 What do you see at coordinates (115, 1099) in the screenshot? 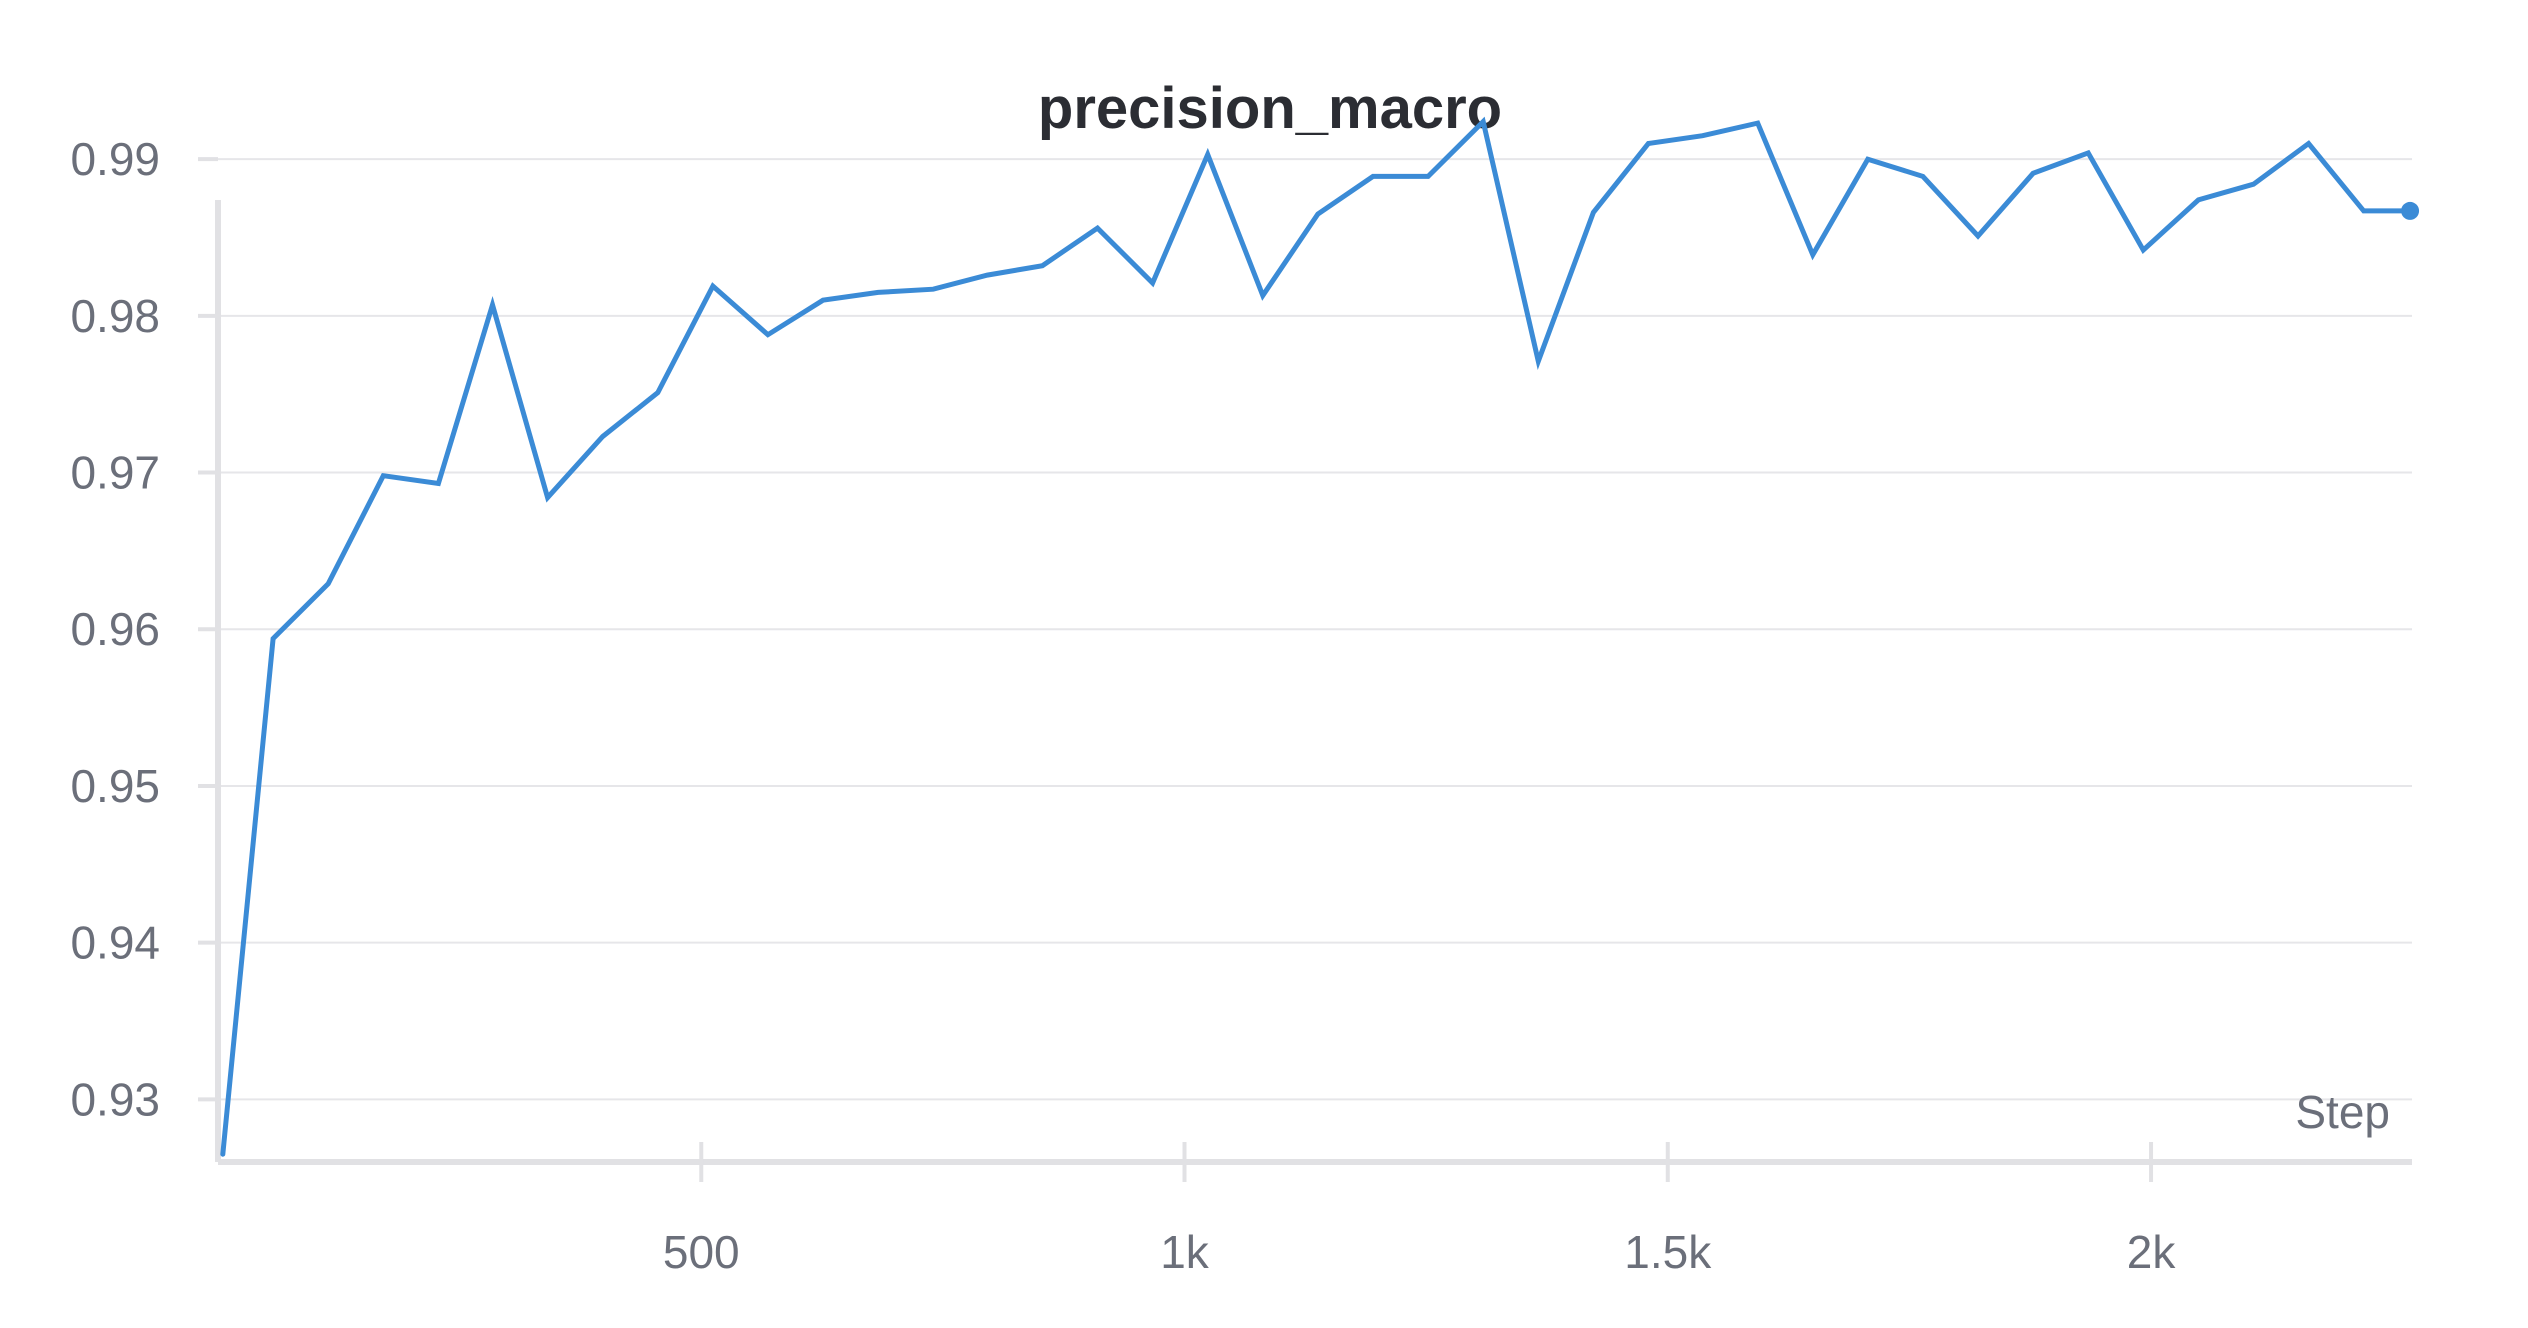
I see `y-tick-label: 0.93` at bounding box center [115, 1099].